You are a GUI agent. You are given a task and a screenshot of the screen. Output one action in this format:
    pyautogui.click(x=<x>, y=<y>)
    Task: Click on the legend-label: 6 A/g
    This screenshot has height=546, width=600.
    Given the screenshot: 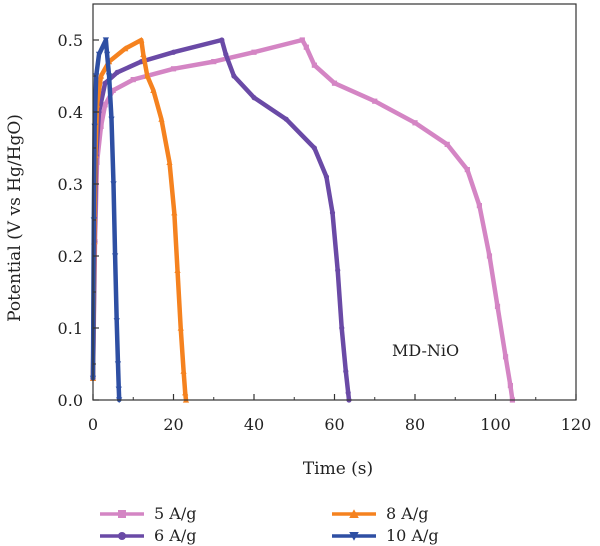 What is the action you would take?
    pyautogui.click(x=175, y=535)
    